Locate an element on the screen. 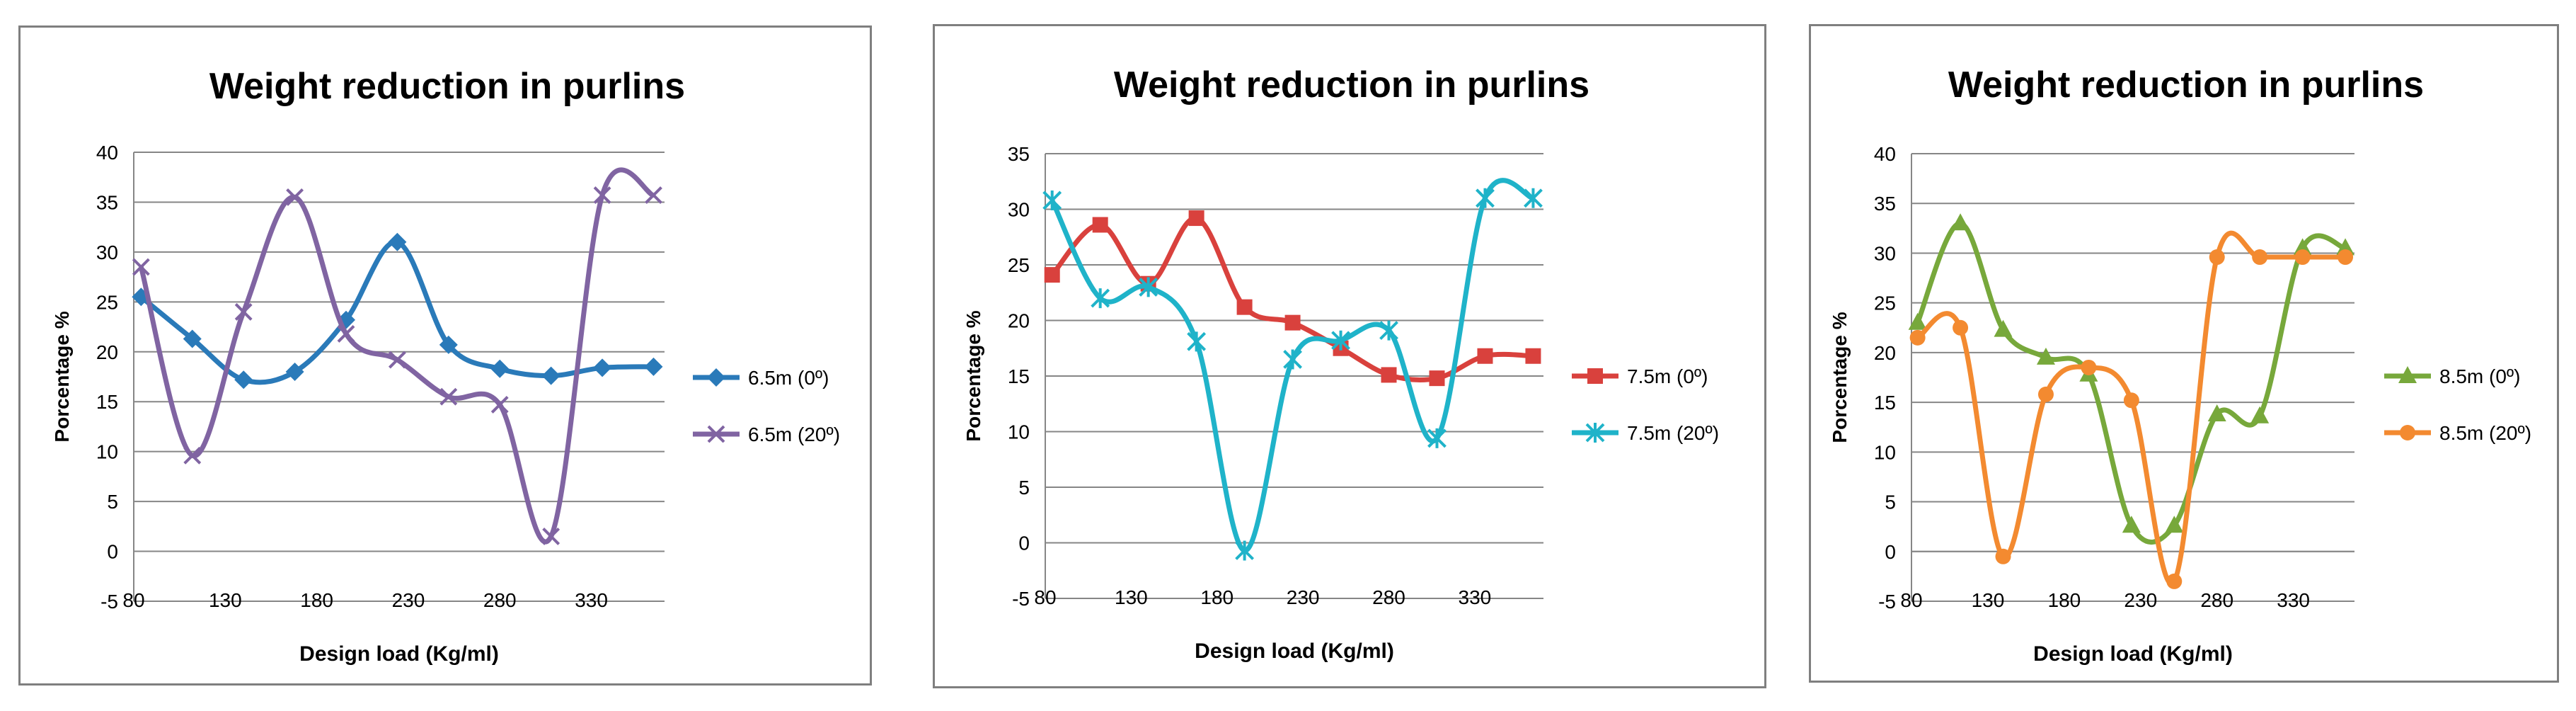  y-axis-label: Porcentage % is located at coordinates (973, 376).